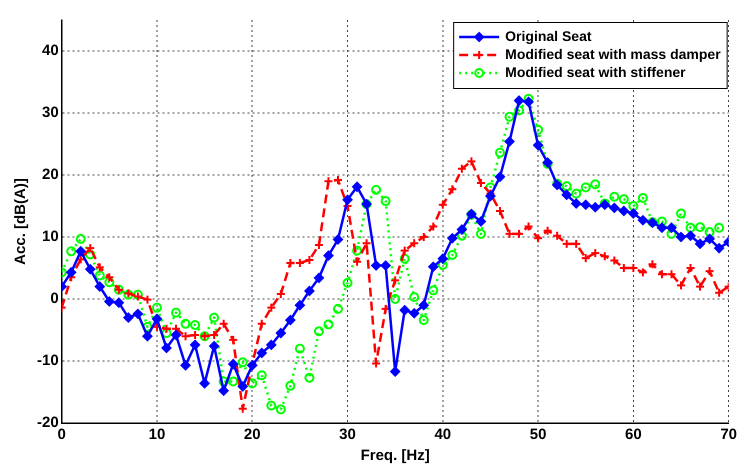 This screenshot has height=473, width=748. What do you see at coordinates (548, 36) in the screenshot?
I see `legend-label: Original Seat` at bounding box center [548, 36].